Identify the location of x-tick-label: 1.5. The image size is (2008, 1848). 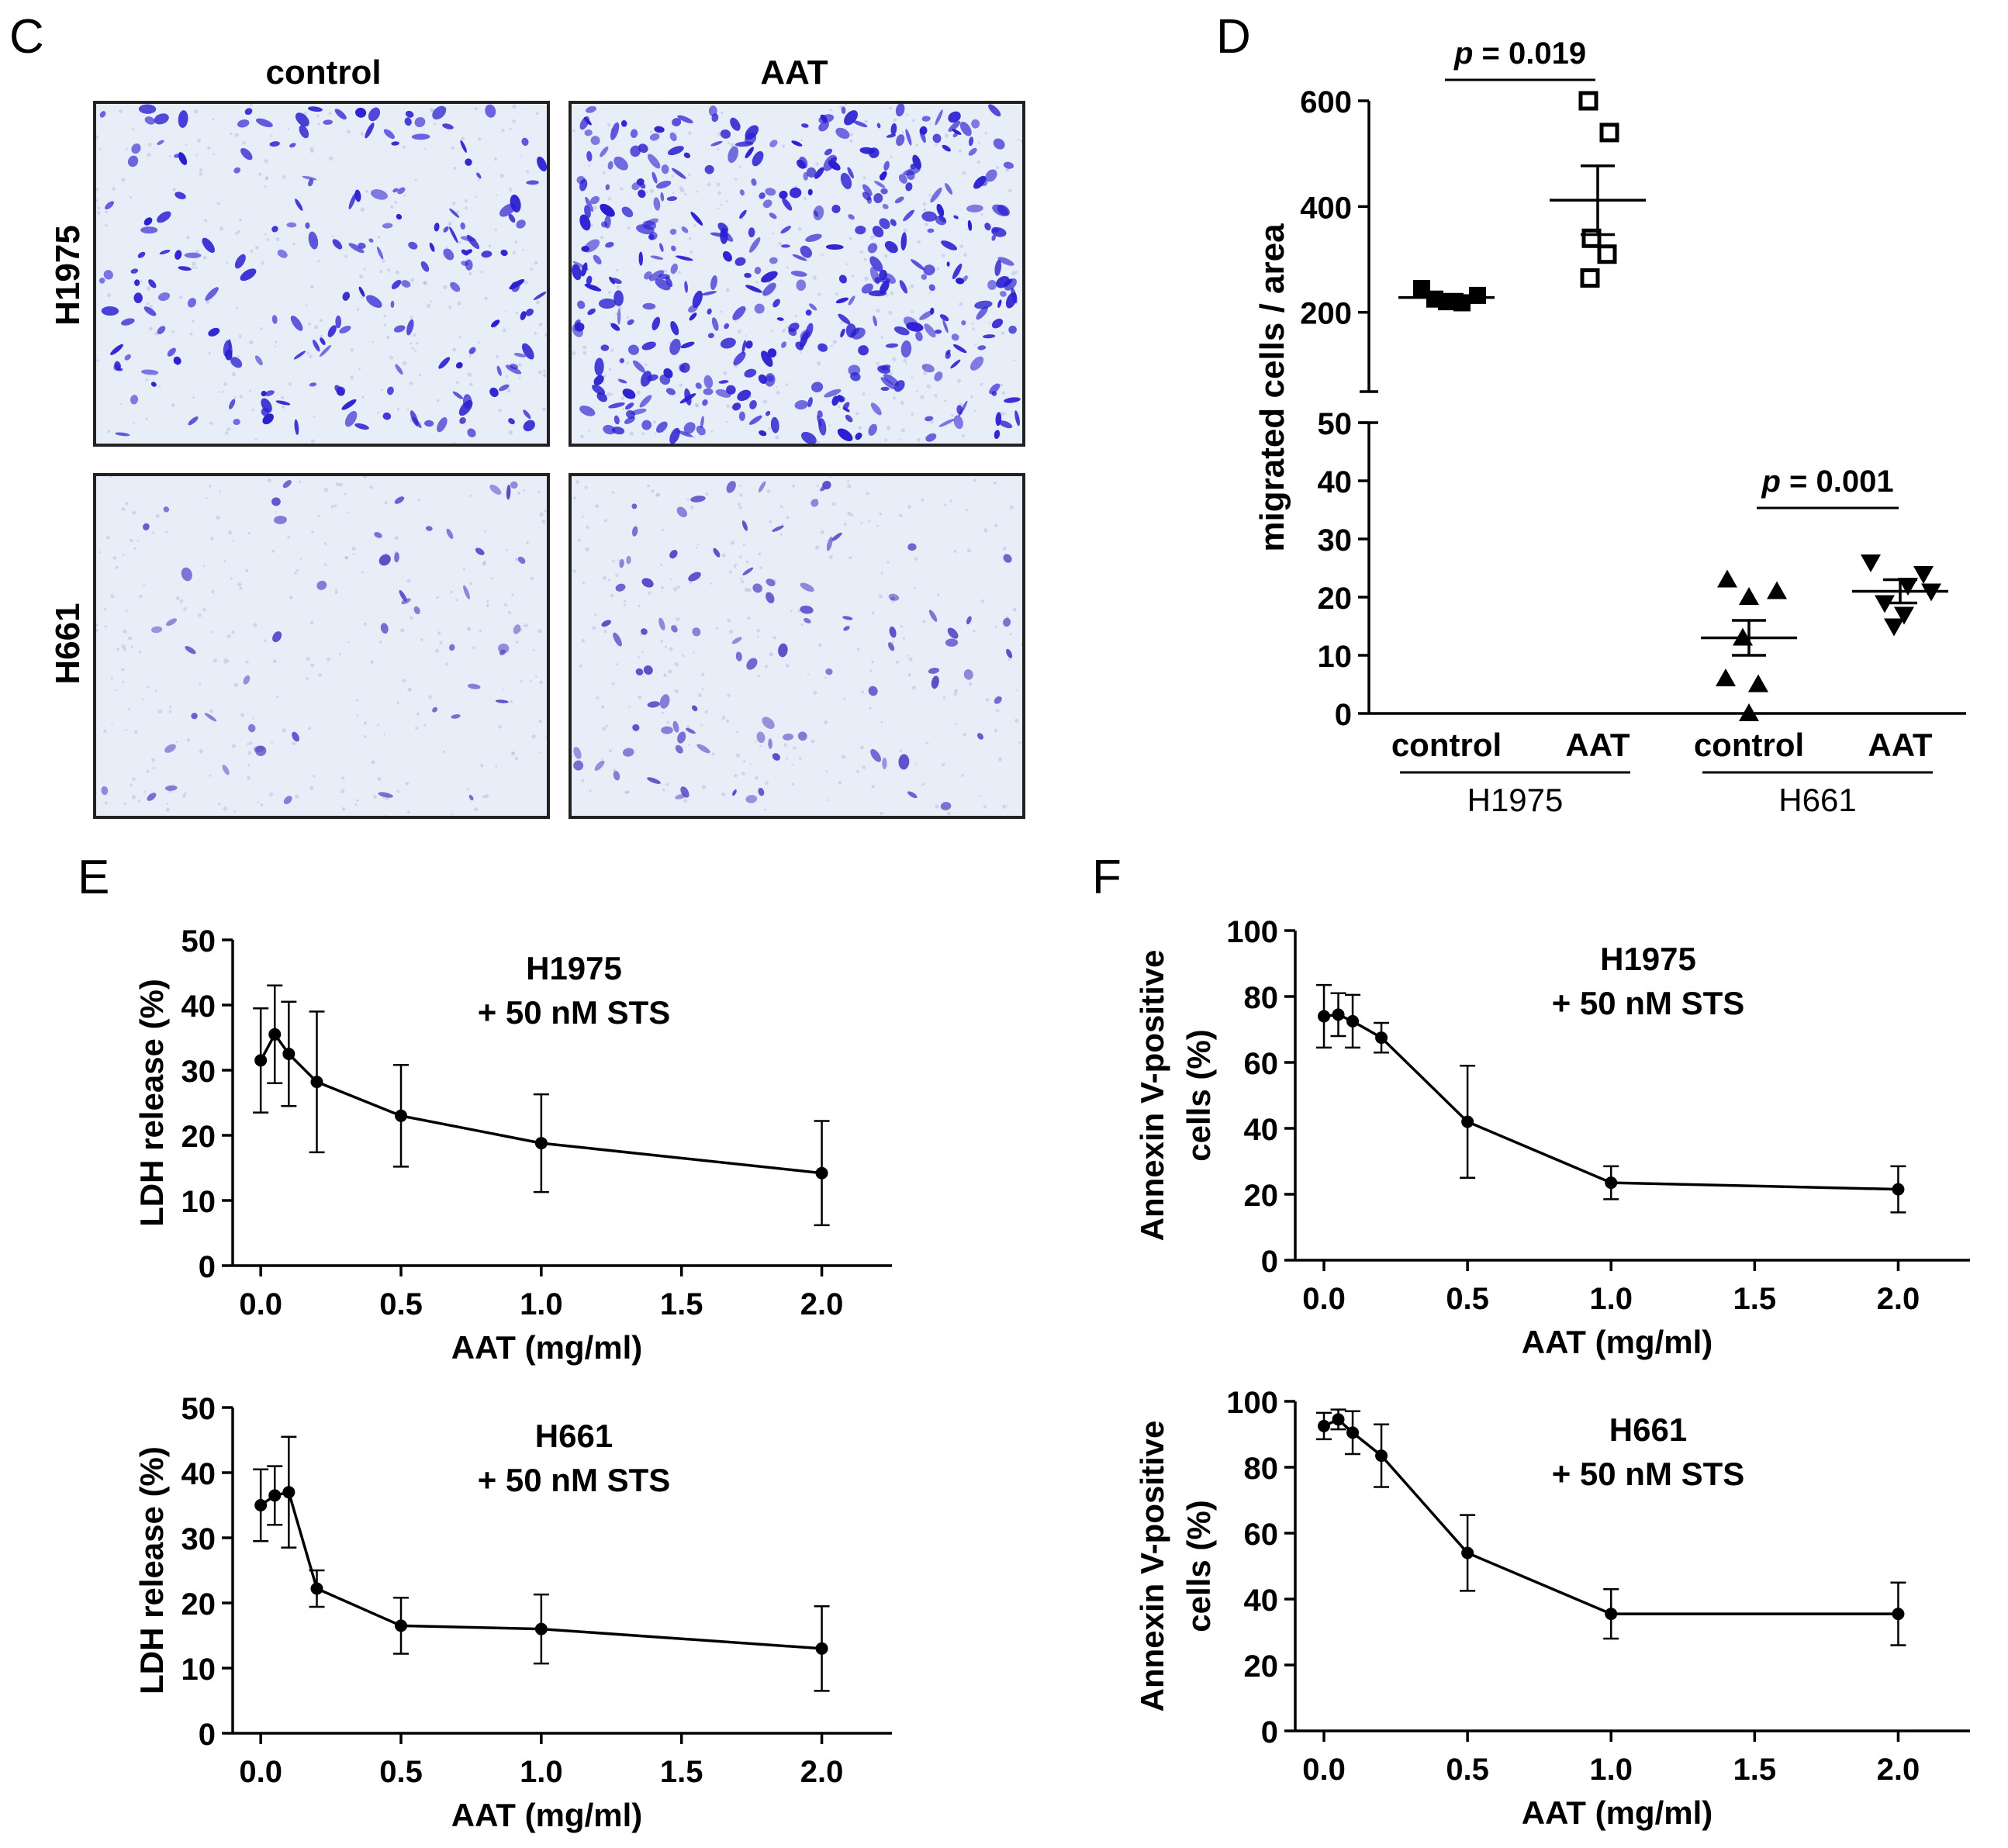
(1755, 1299).